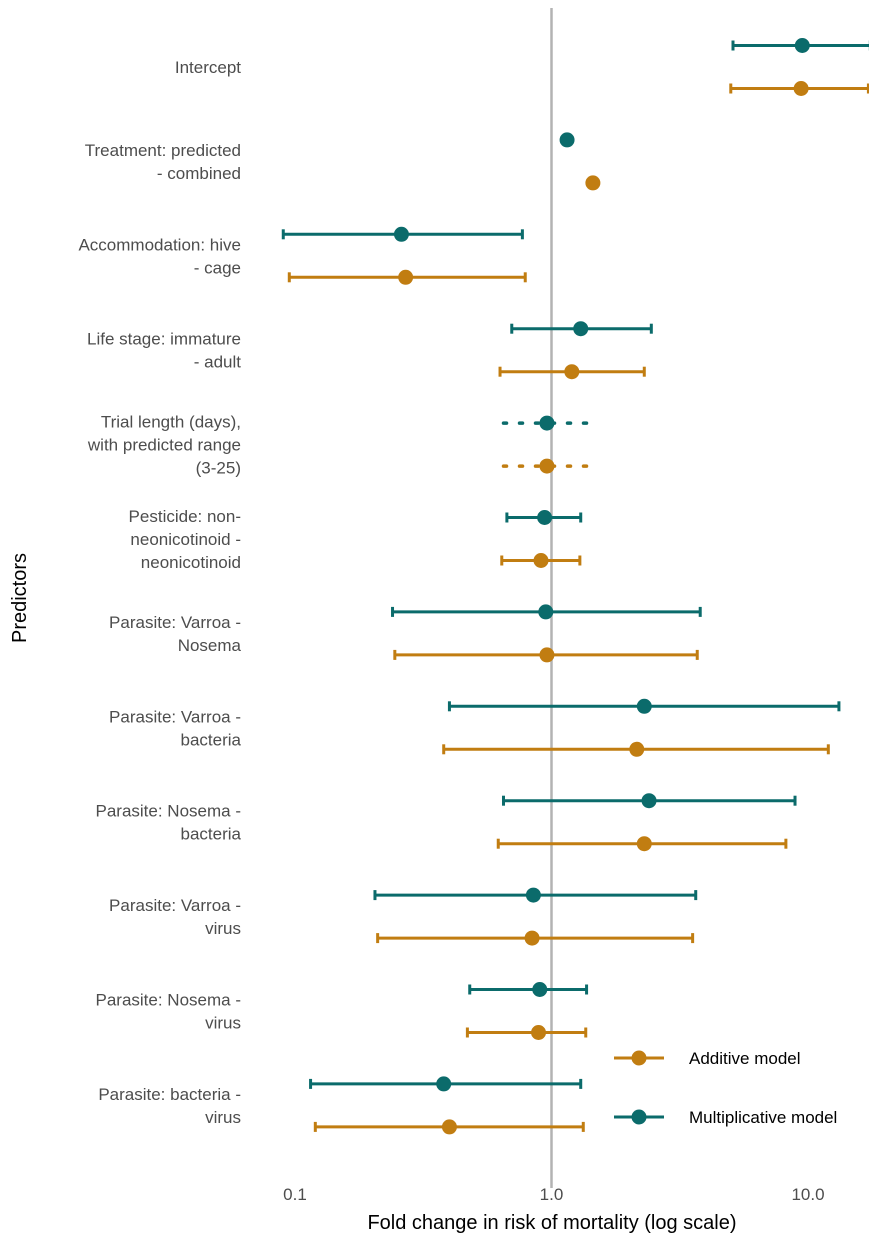 Image resolution: width=869 pixels, height=1238 pixels. Describe the element at coordinates (217, 267) in the screenshot. I see `predictor-label-line: - cage` at that location.